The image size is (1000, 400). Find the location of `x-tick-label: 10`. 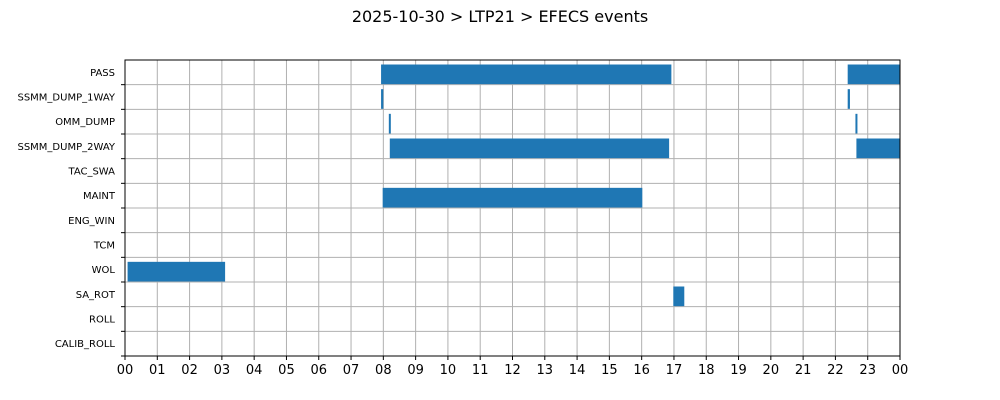

x-tick-label: 10 is located at coordinates (448, 370).